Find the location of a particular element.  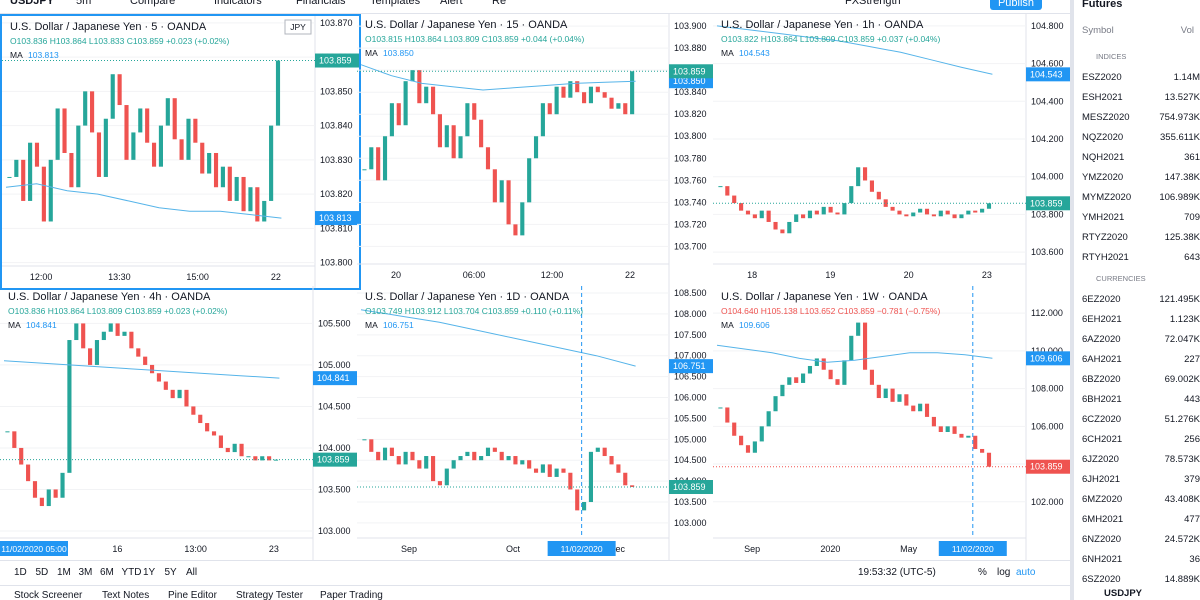

y-tick-label: 103.760 is located at coordinates (690, 180).